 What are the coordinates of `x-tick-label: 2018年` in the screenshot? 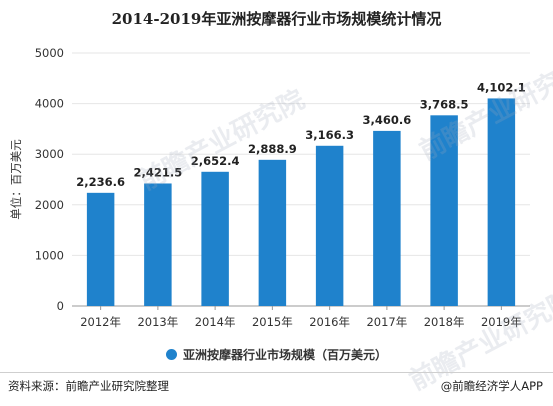 It's located at (444, 322).